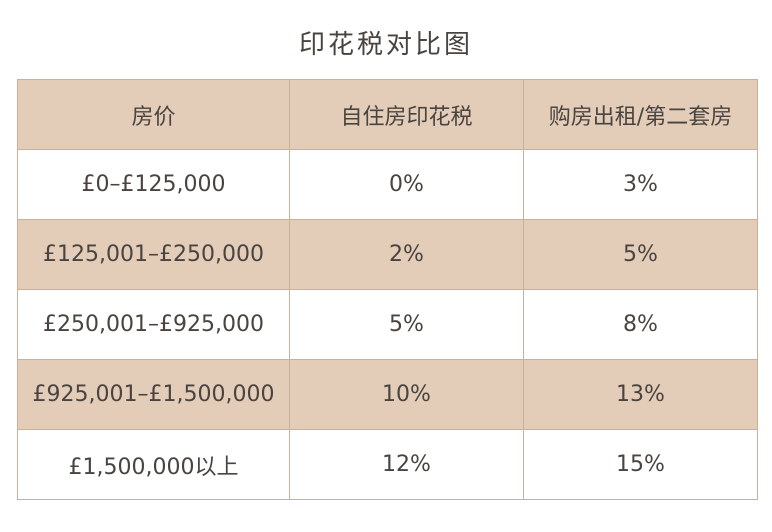 The width and height of the screenshot is (772, 532). Describe the element at coordinates (153, 324) in the screenshot. I see `price-band-cell: £250,001–£925,000` at that location.